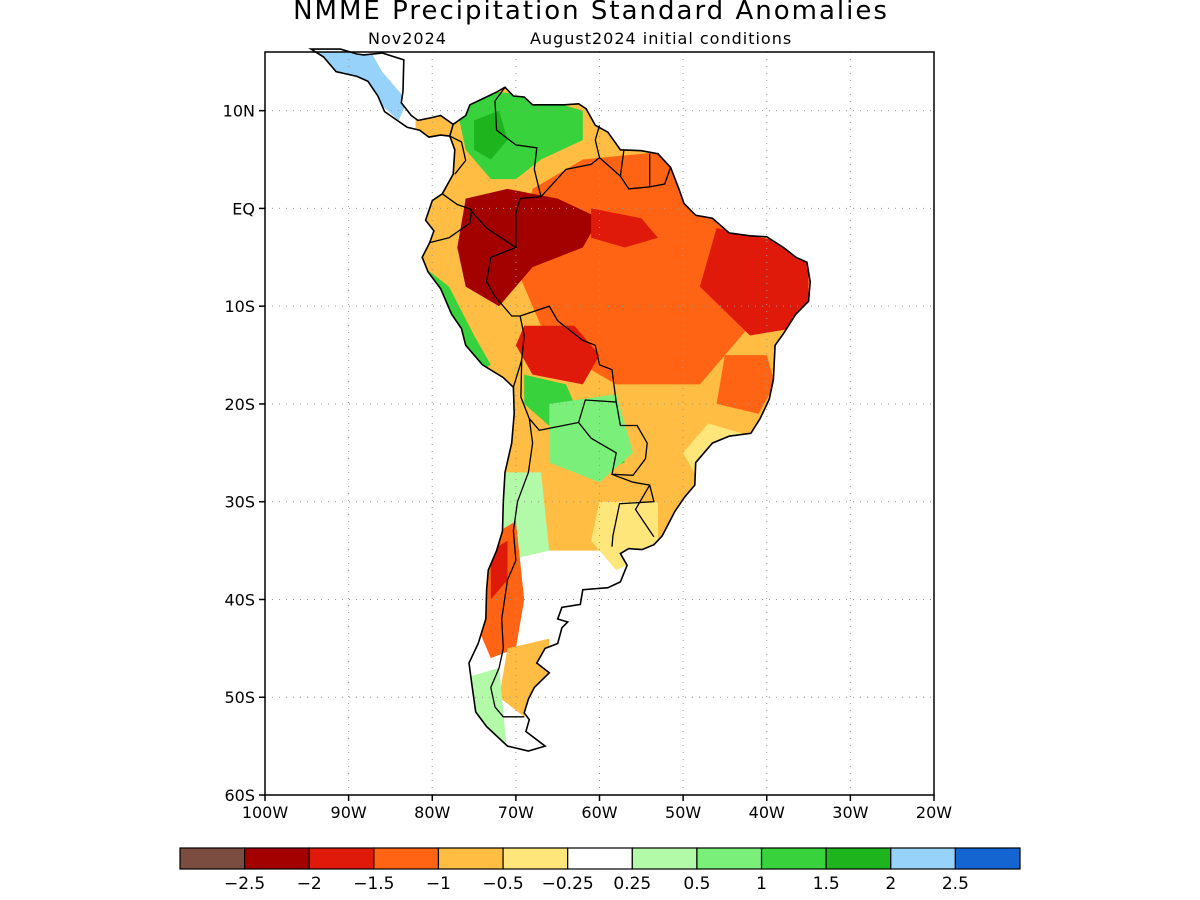 Image resolution: width=1200 pixels, height=900 pixels. Describe the element at coordinates (516, 812) in the screenshot. I see `lon-tick-label: 70W` at that location.